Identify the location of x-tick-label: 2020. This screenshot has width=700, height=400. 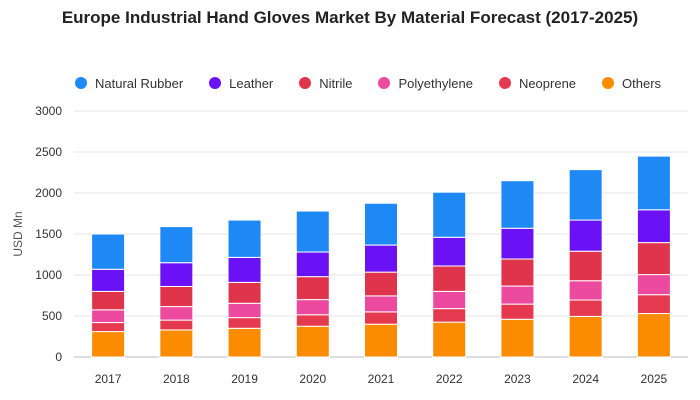
(312, 379).